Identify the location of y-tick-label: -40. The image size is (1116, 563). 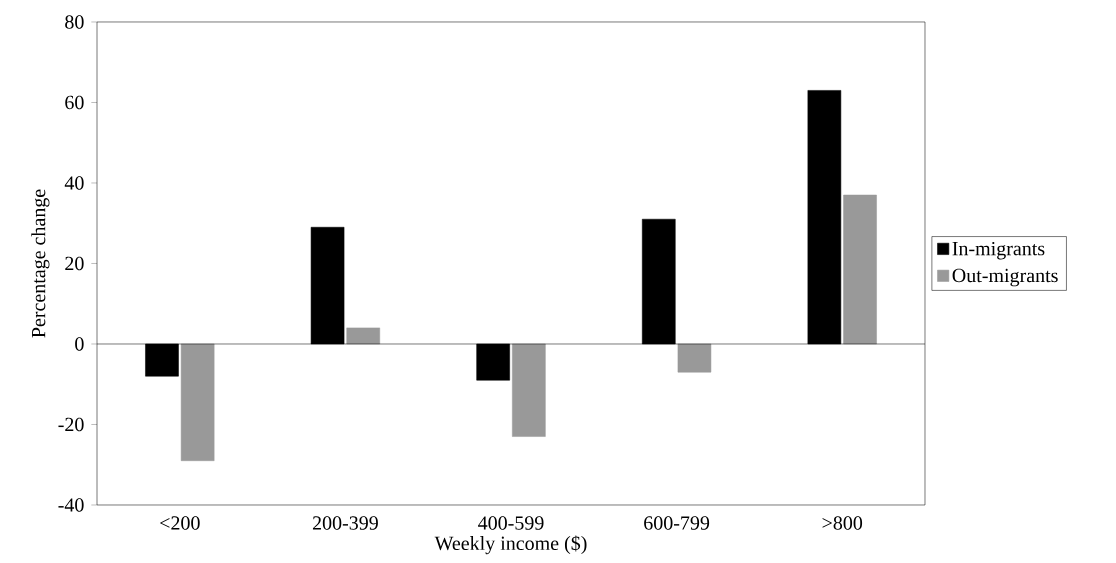
(71, 505).